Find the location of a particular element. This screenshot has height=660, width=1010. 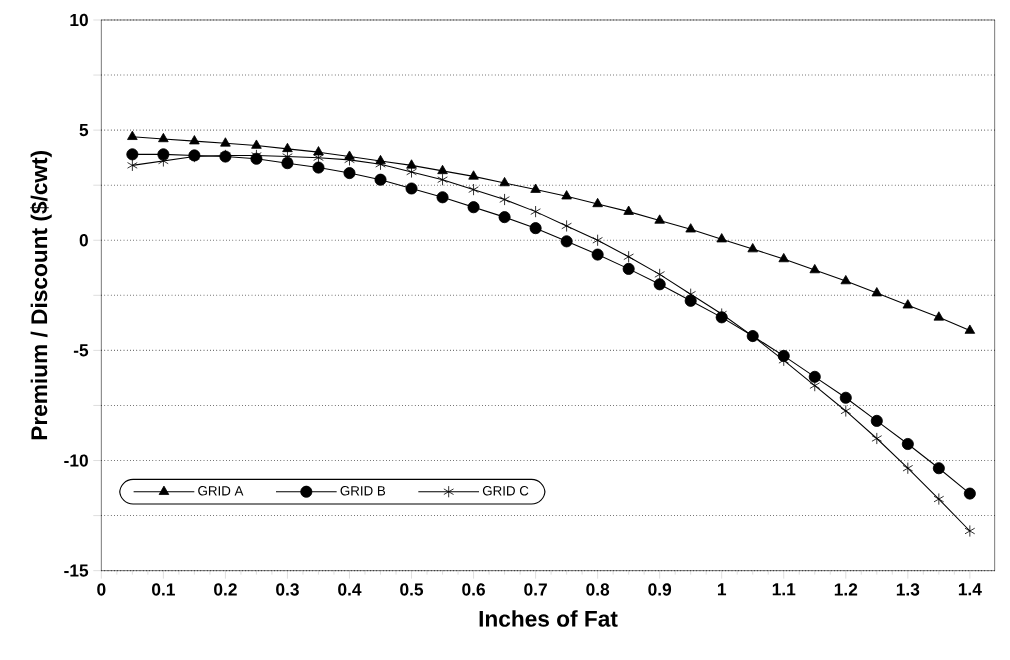

x-tick-label: 0 is located at coordinates (101, 589).